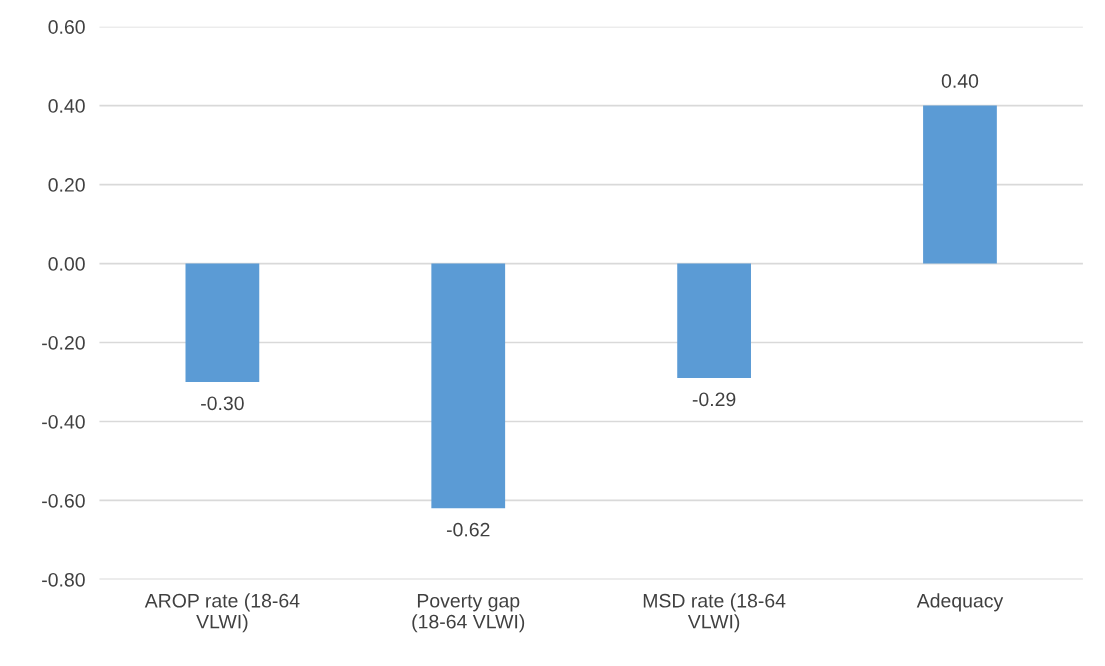 The height and width of the screenshot is (666, 1105). Describe the element at coordinates (63, 421) in the screenshot. I see `y-tick-label: -0.40` at that location.